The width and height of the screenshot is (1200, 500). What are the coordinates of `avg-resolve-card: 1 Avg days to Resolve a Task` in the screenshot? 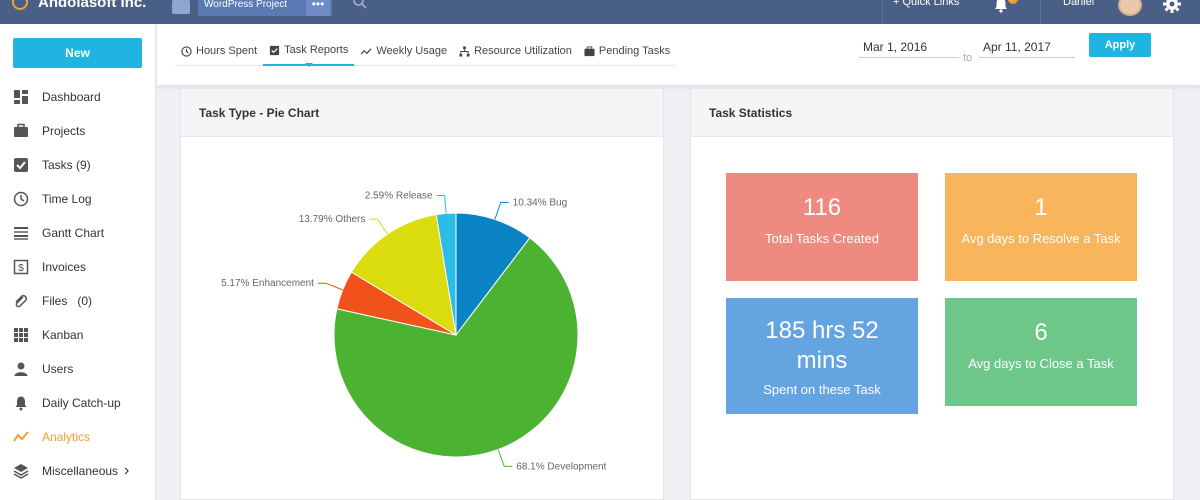 It's located at (1041, 227).